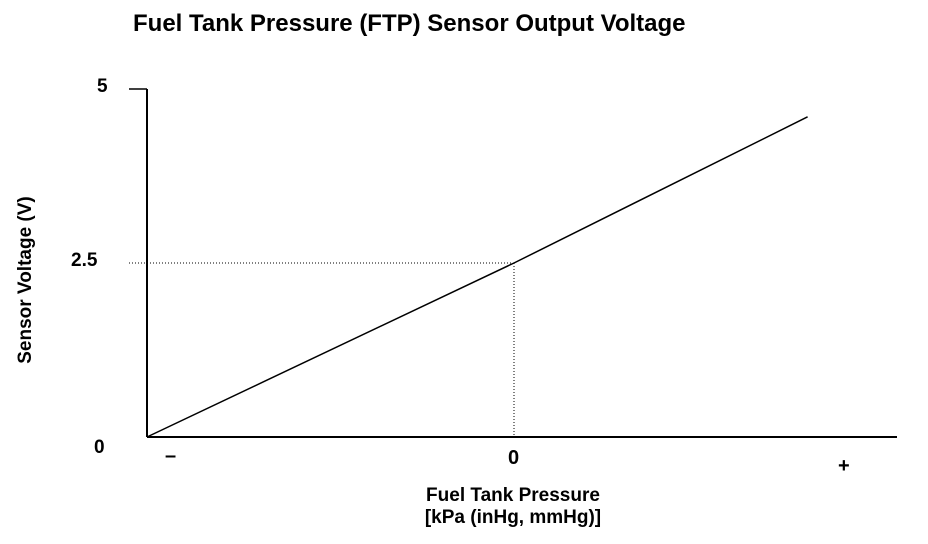 This screenshot has height=544, width=928. What do you see at coordinates (99, 447) in the screenshot?
I see `y-tick-label-0: 0` at bounding box center [99, 447].